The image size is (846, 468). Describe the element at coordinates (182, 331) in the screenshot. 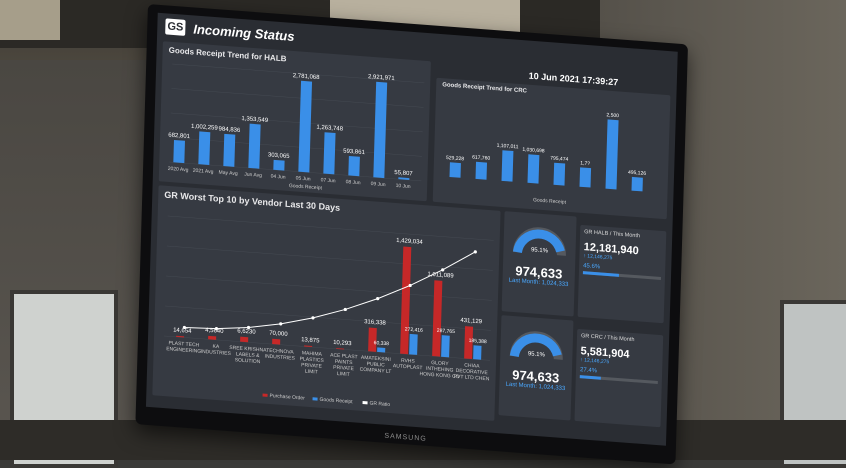

I see `vendor-top-label: 14,654` at that location.